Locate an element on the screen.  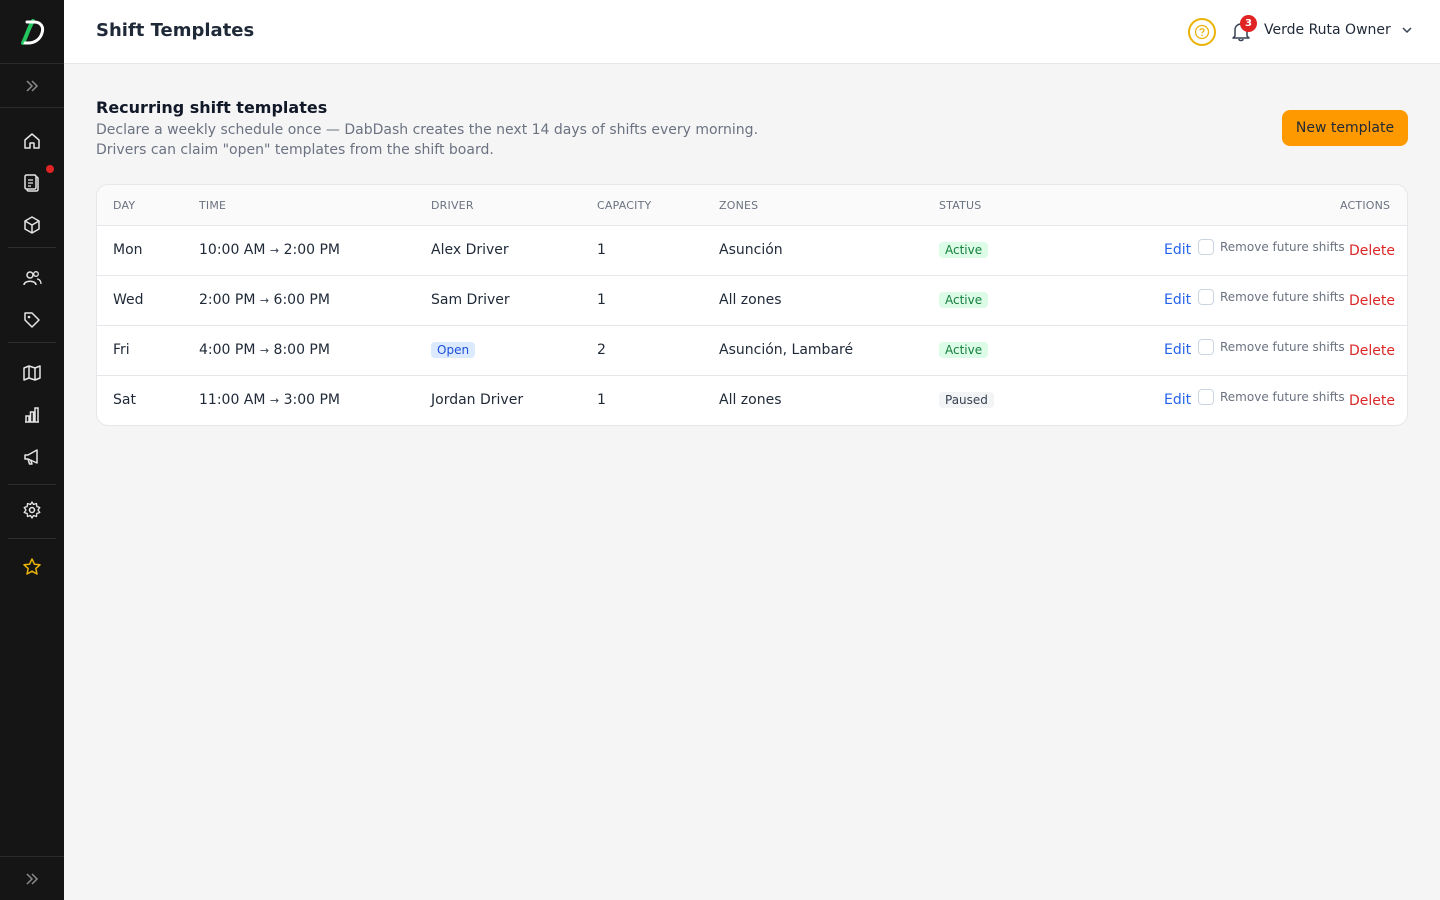
user-menu: Verde Ruta Owner is located at coordinates (1338, 30).